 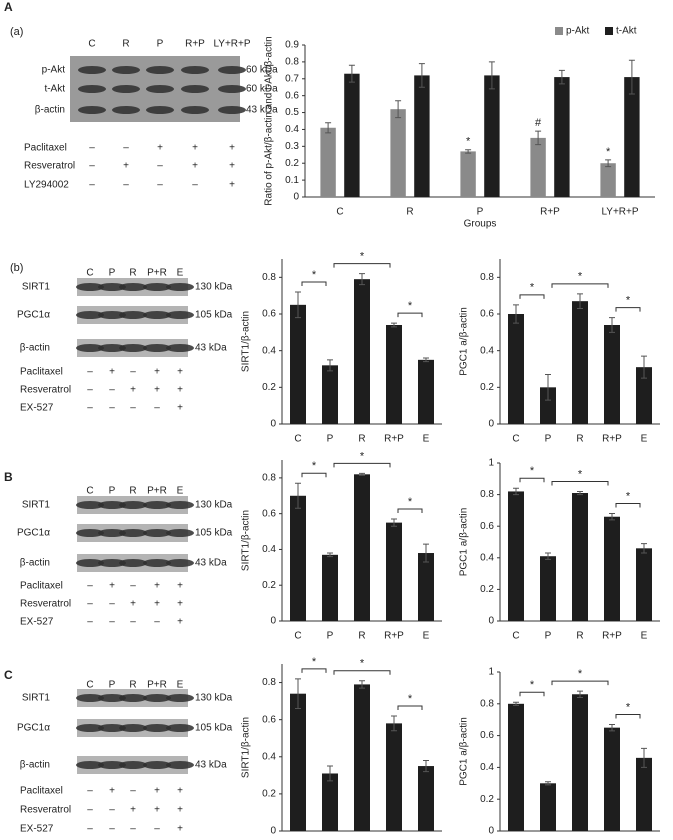 What do you see at coordinates (262, 70) in the screenshot?
I see `band-size: 60 kDa` at bounding box center [262, 70].